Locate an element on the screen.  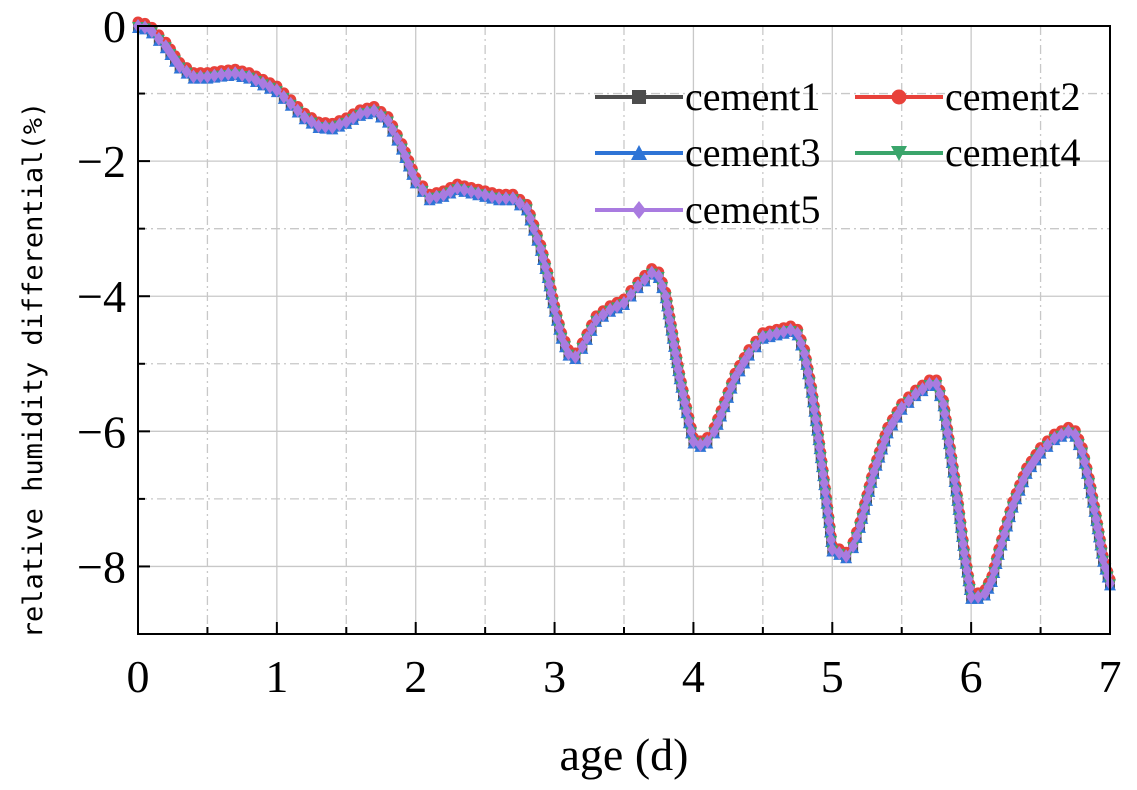
x-tick-label: 6 is located at coordinates (971, 676).